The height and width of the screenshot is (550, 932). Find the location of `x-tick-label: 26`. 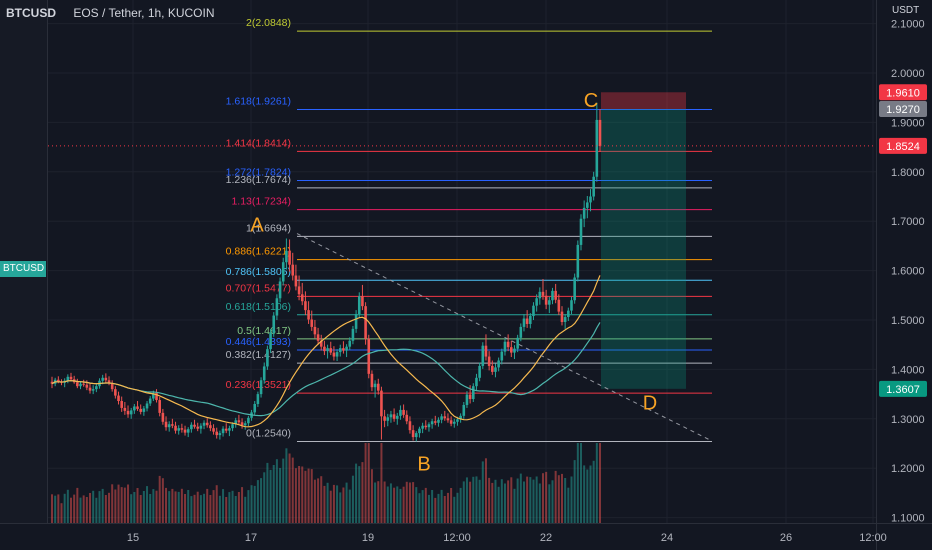

x-tick-label: 26 is located at coordinates (786, 538).